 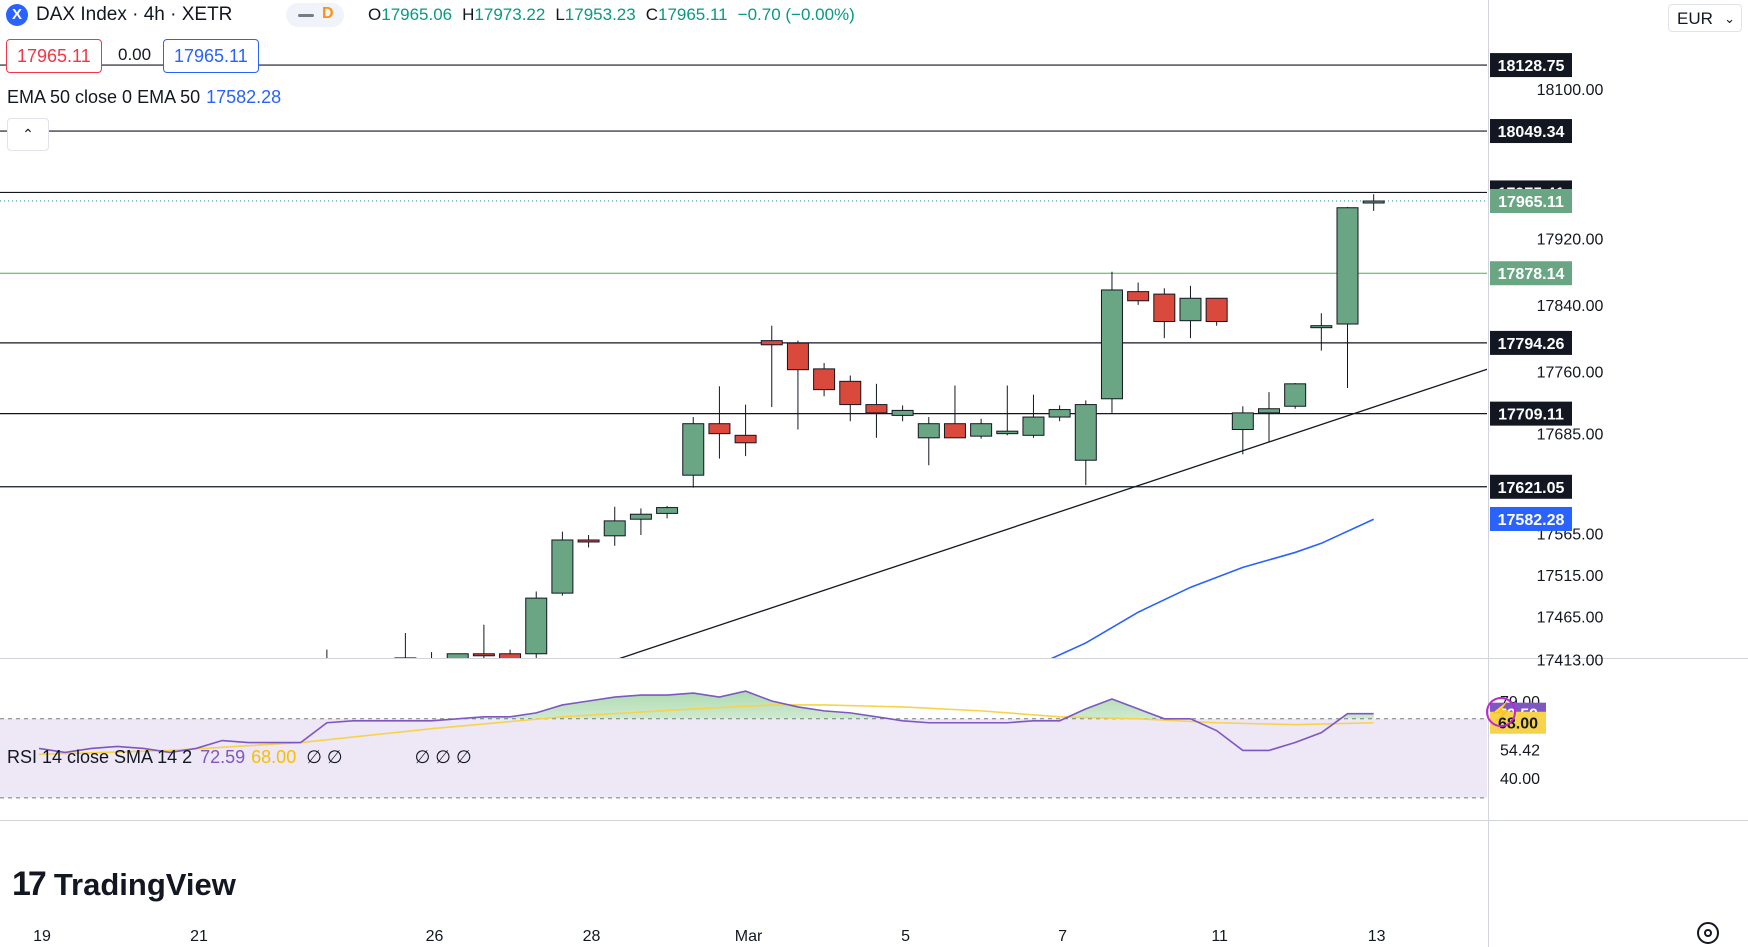 What do you see at coordinates (244, 97) in the screenshot?
I see `ema-value: 17582.28` at bounding box center [244, 97].